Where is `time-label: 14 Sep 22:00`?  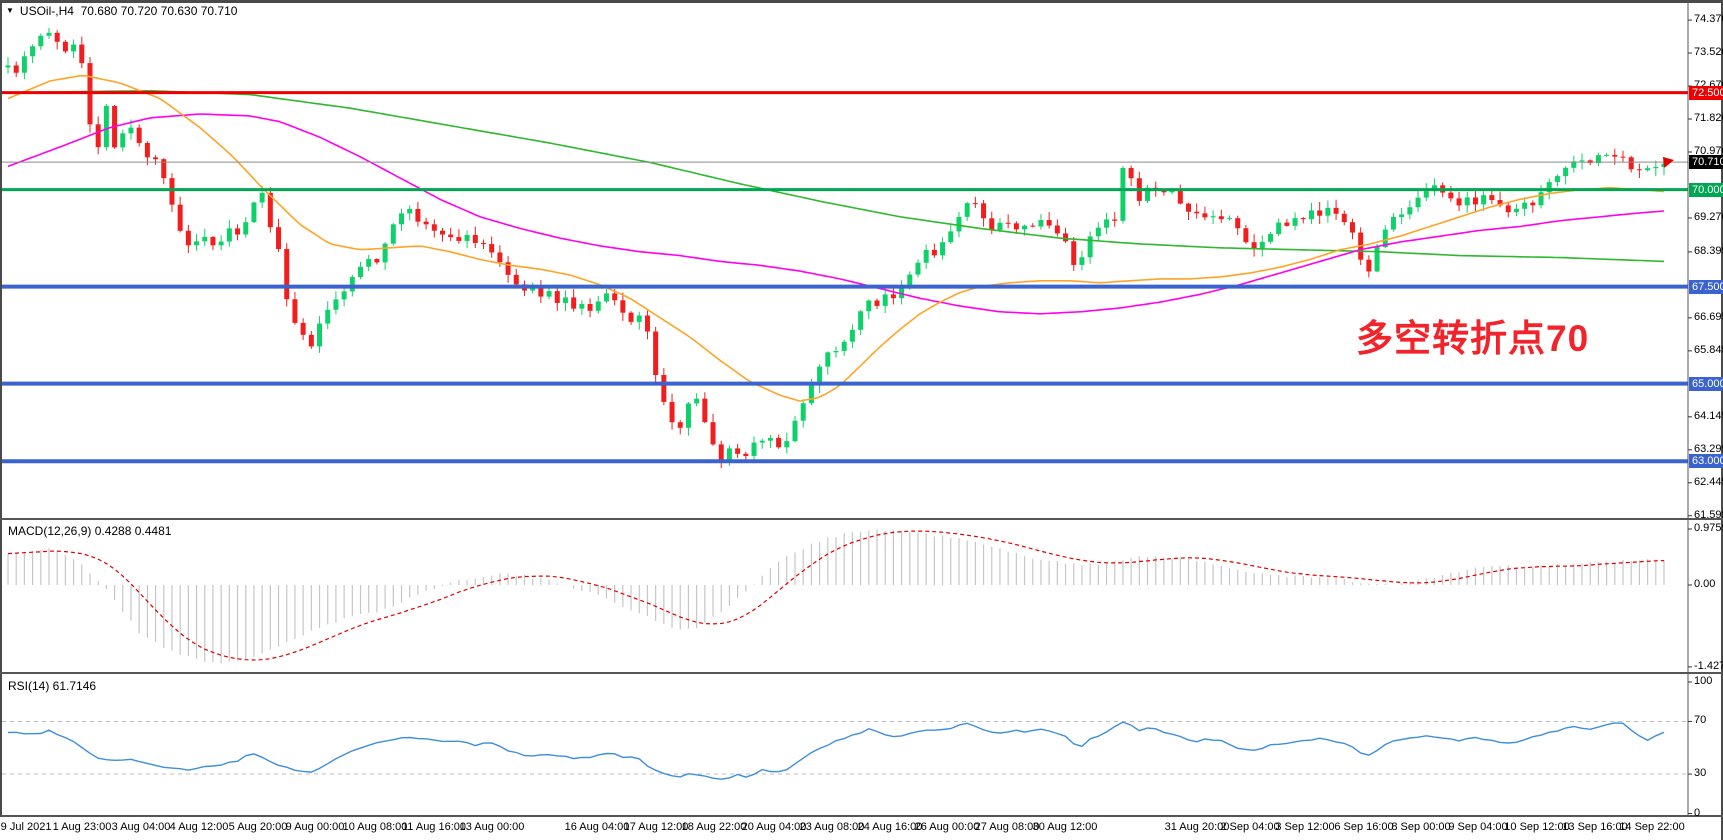
time-label: 14 Sep 22:00 is located at coordinates (1652, 827).